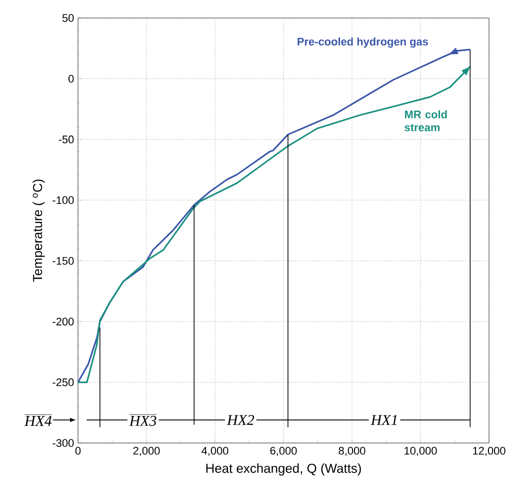 The image size is (513, 501). I want to click on x-axis-title: Heat exchanged, Q (Watts), so click(283, 469).